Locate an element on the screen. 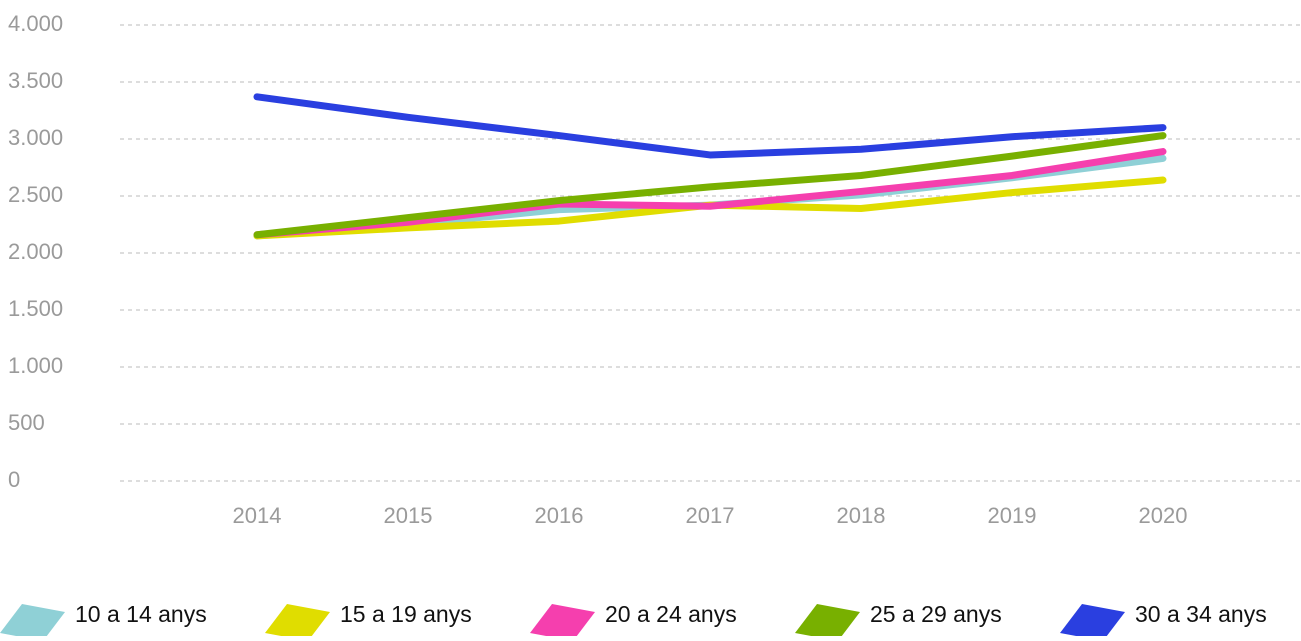 Image resolution: width=1301 pixels, height=641 pixels. legend-label: 20 a 24 anys is located at coordinates (671, 614).